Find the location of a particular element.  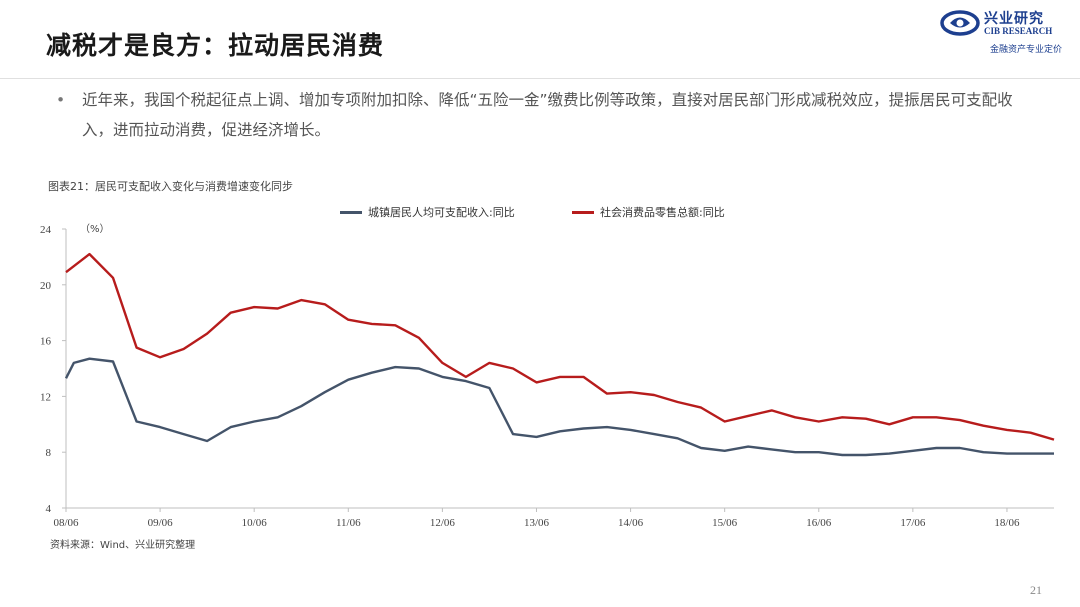

legend-item-retail: 社会消费品零售总额:同比 is located at coordinates (648, 212).